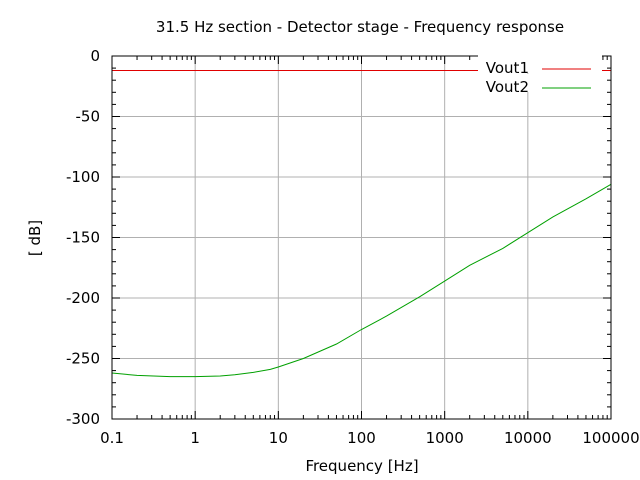  I want to click on y-tick-label: 0, so click(95, 56).